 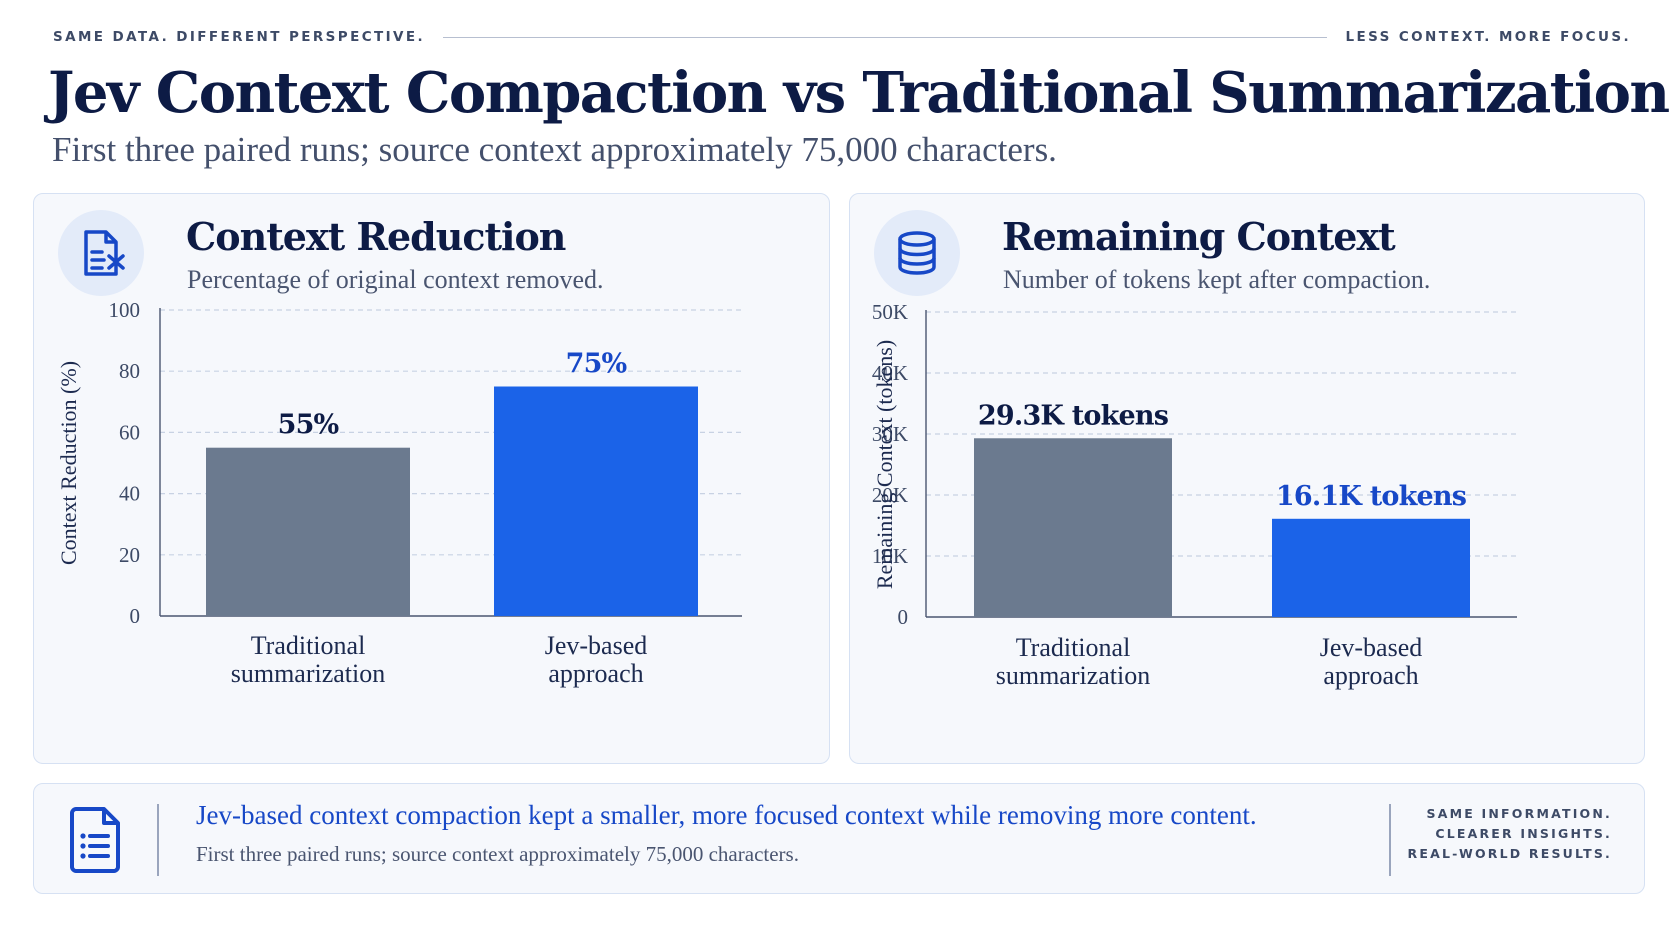 I want to click on y-tick-label: 10K, so click(x=890, y=556).